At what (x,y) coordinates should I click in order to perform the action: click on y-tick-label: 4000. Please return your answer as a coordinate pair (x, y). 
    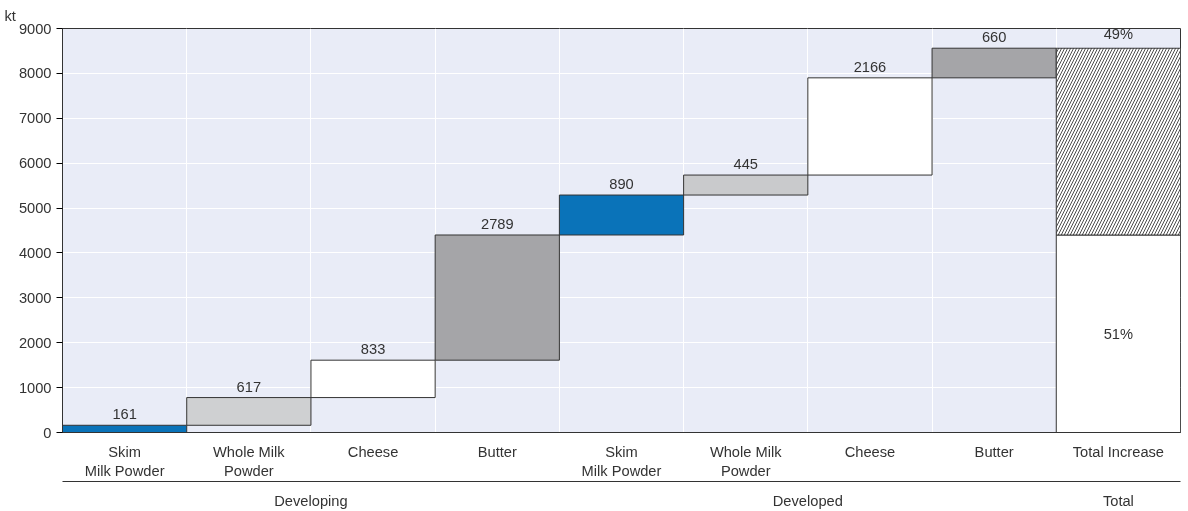
    Looking at the image, I should click on (35, 252).